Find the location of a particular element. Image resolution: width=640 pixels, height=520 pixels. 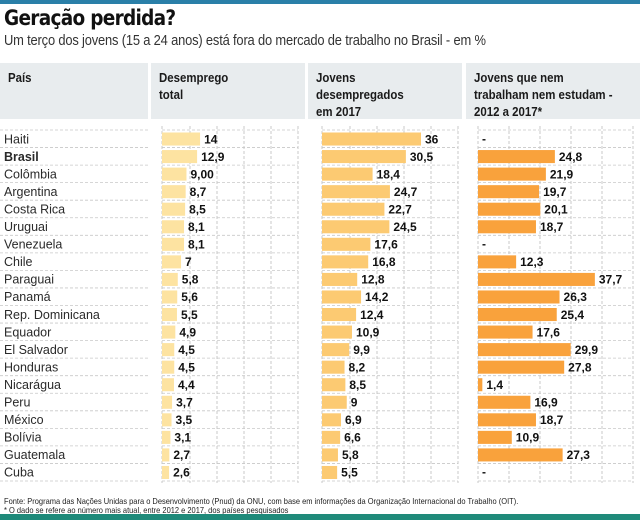

chart-title: Geração perdida? is located at coordinates (90, 18).